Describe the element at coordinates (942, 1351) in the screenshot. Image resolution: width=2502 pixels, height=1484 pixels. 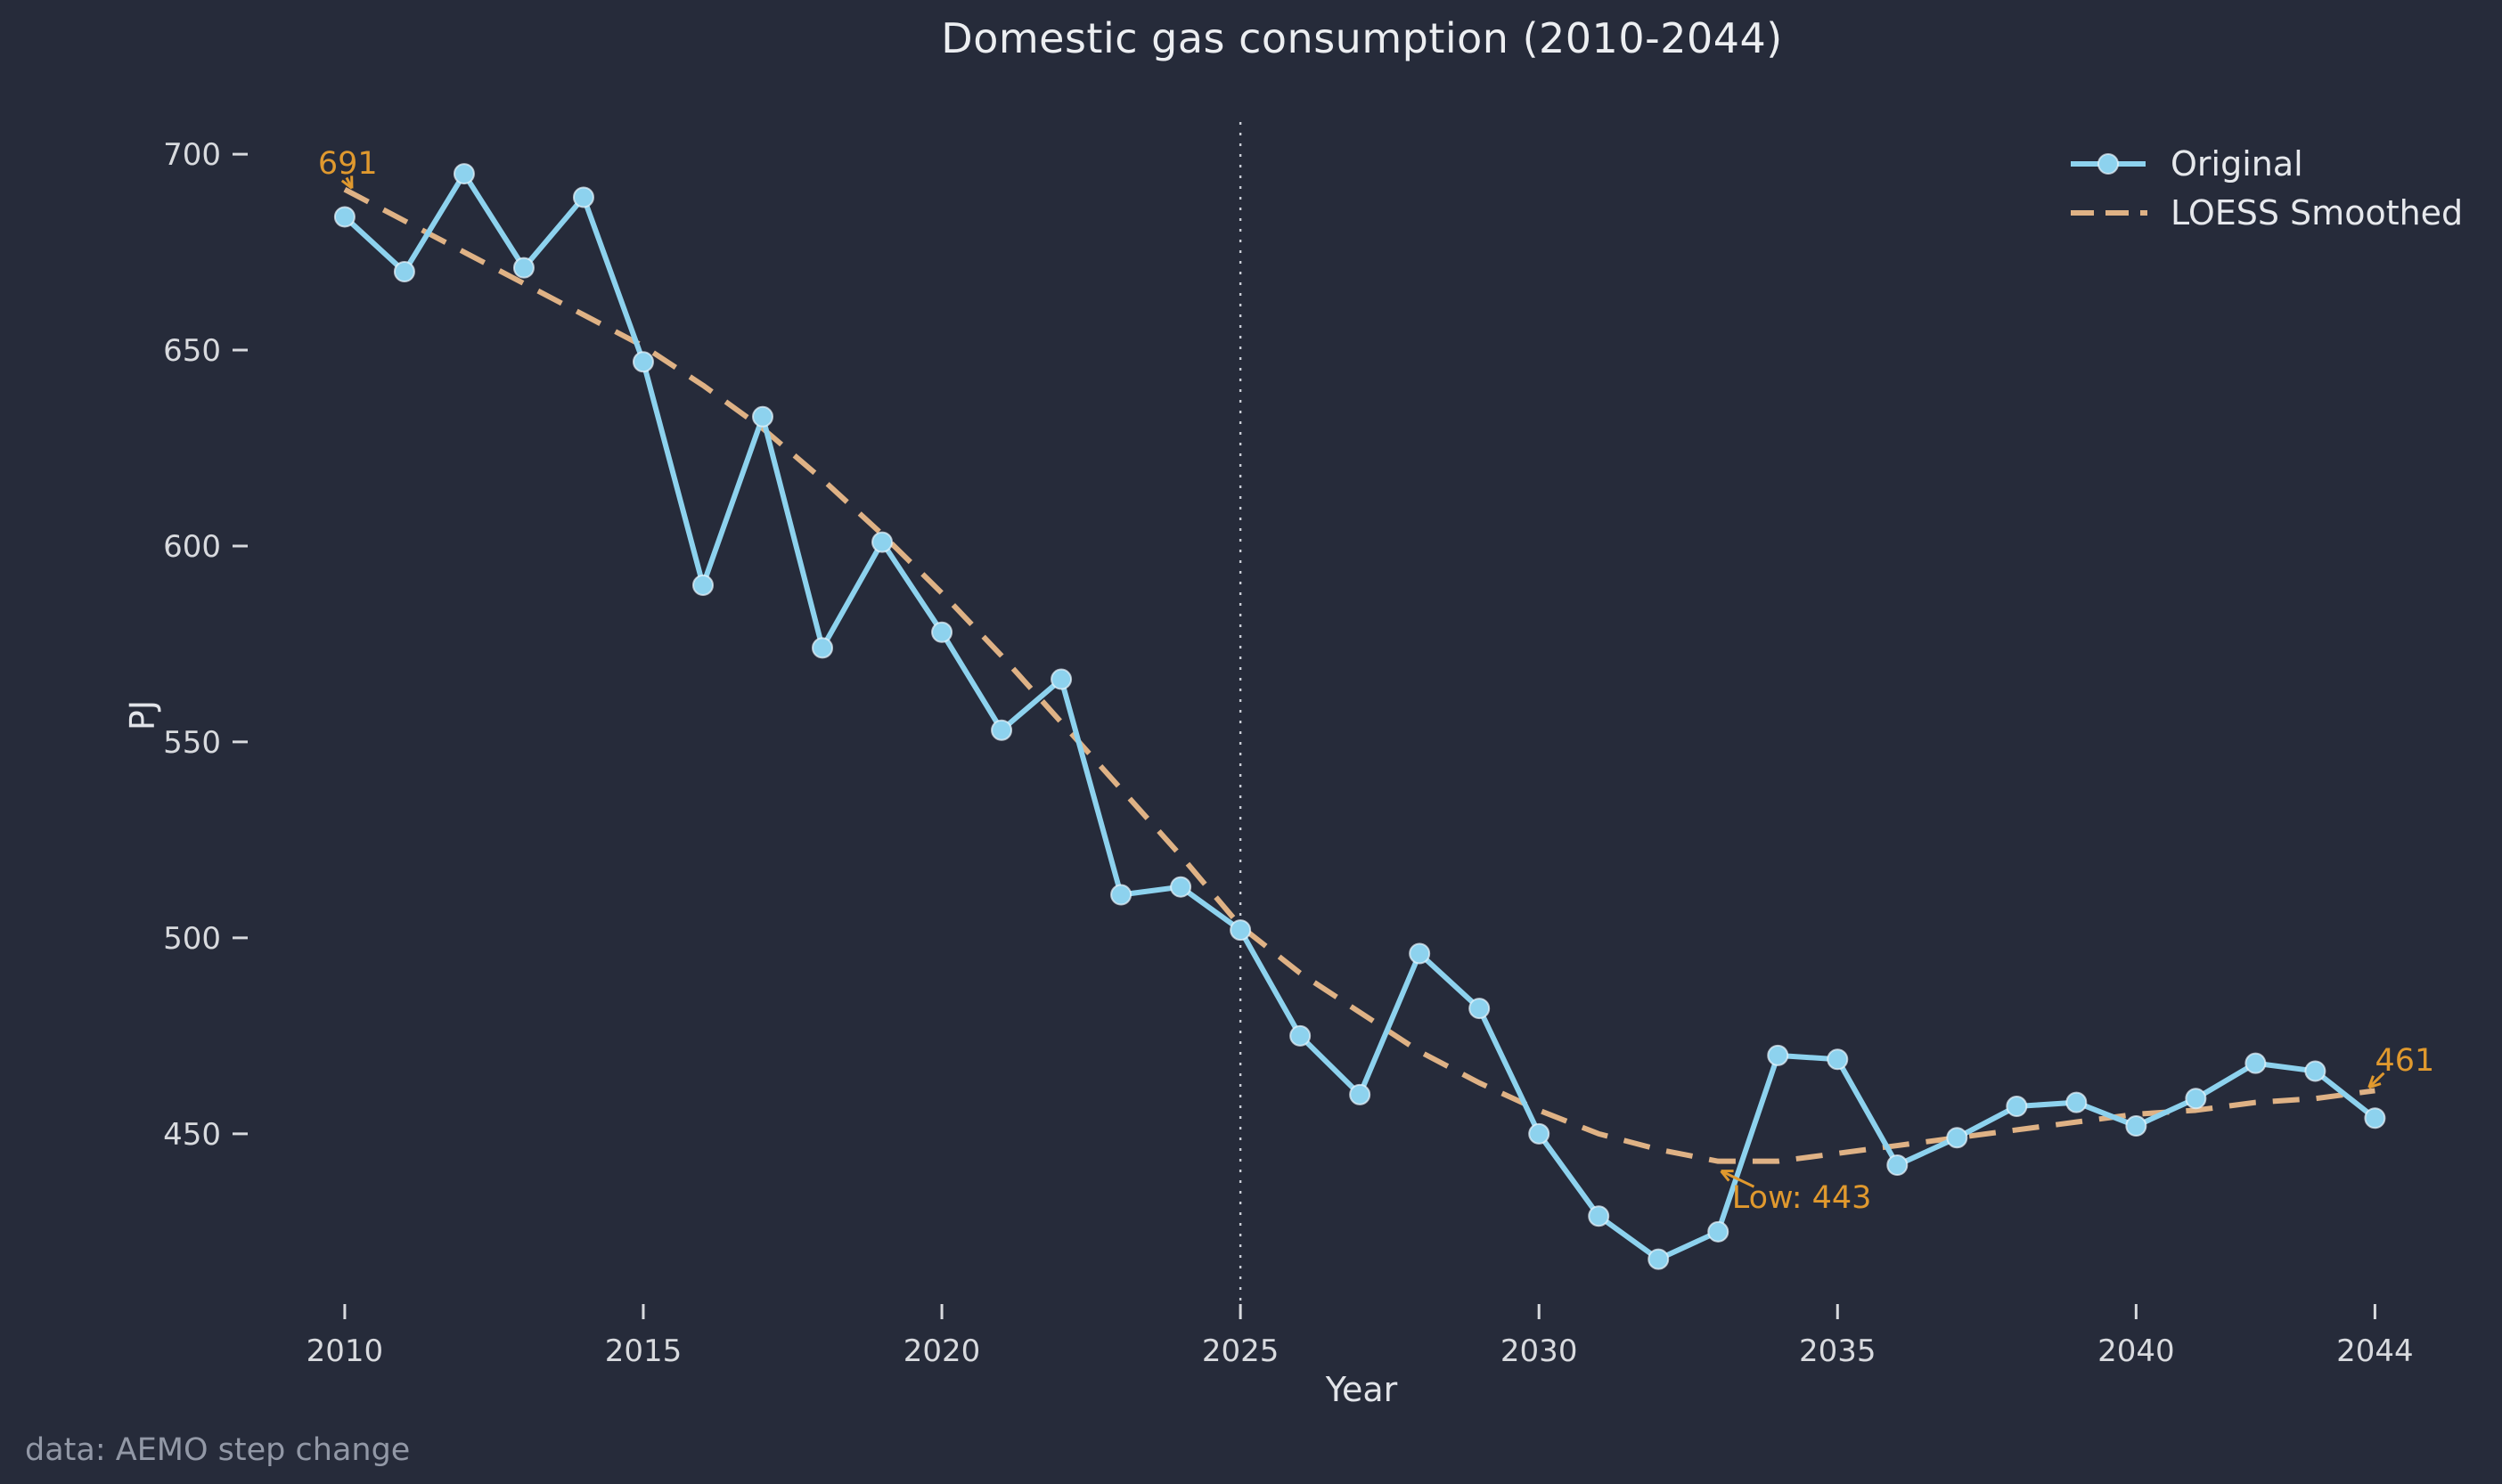
I see `x-tick-label: 2020` at that location.